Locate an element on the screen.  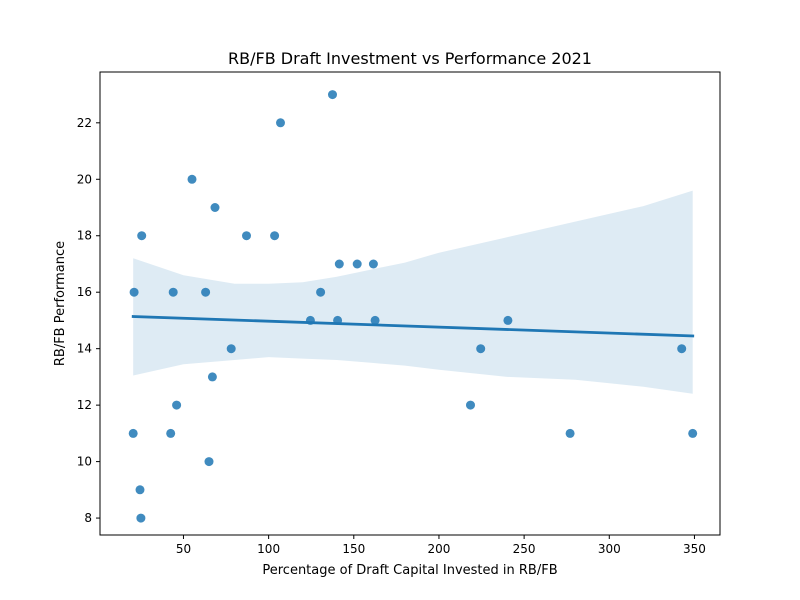
regression-line-layer is located at coordinates (413, 326).